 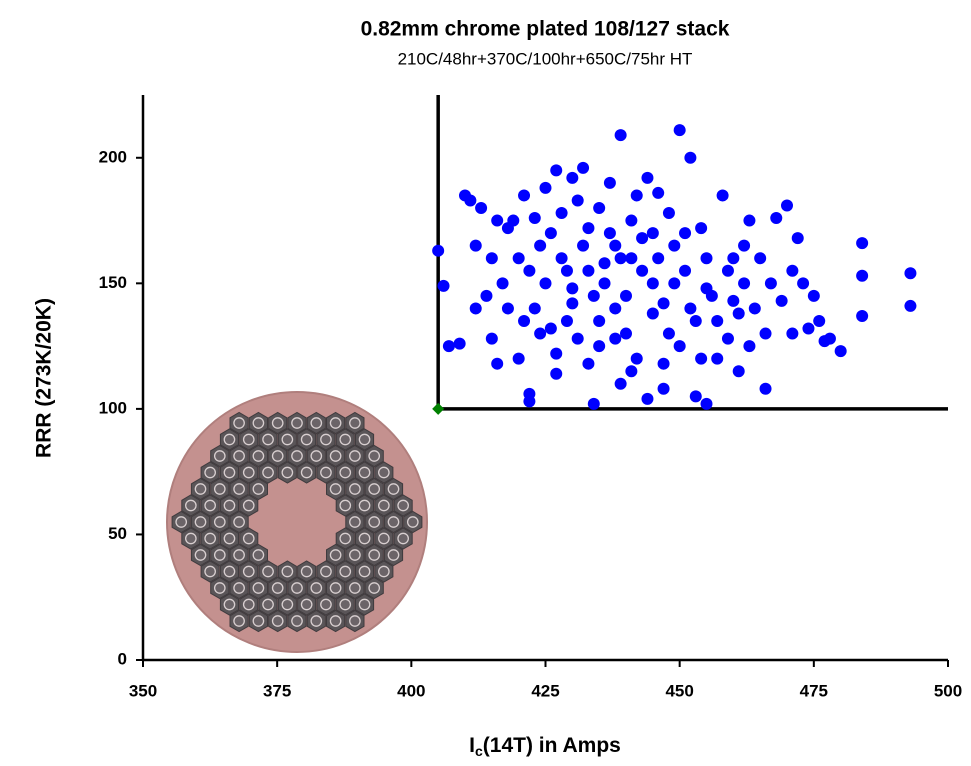 What do you see at coordinates (545, 746) in the screenshot?
I see `x-axis-label: Ic(14T) in Amps` at bounding box center [545, 746].